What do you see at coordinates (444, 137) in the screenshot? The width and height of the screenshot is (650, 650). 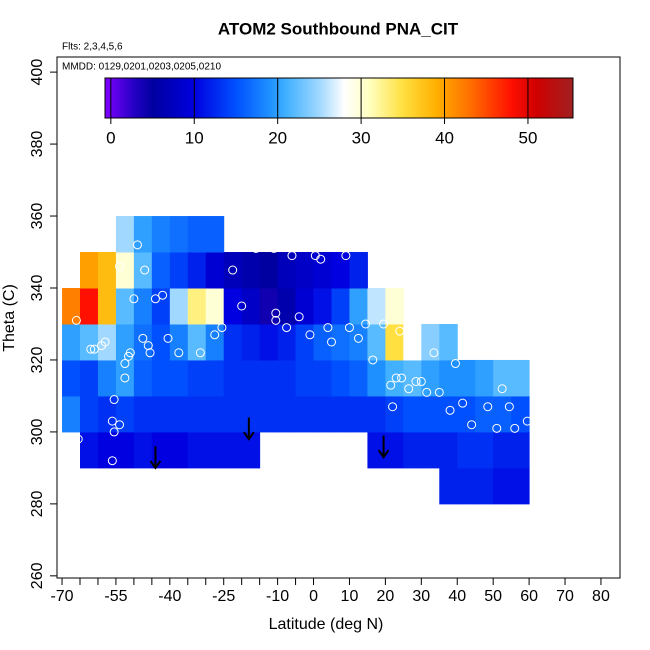 I see `colorbar-tick-label: 40` at bounding box center [444, 137].